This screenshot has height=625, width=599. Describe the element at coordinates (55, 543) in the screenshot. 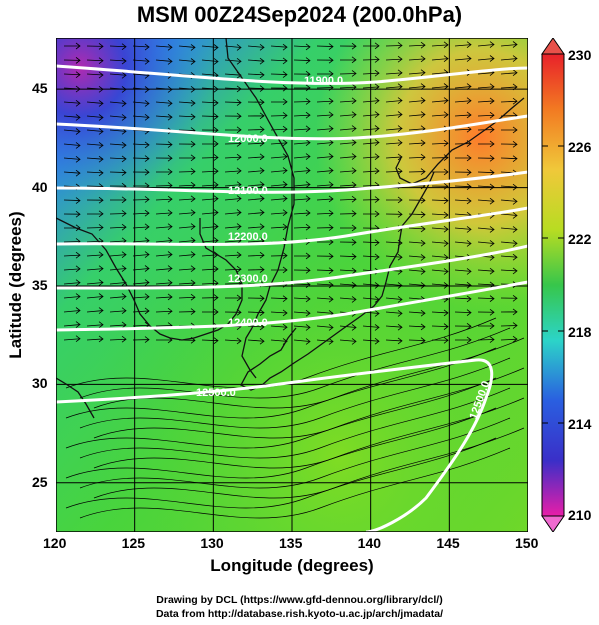

I see `x-tick-label: 120` at that location.